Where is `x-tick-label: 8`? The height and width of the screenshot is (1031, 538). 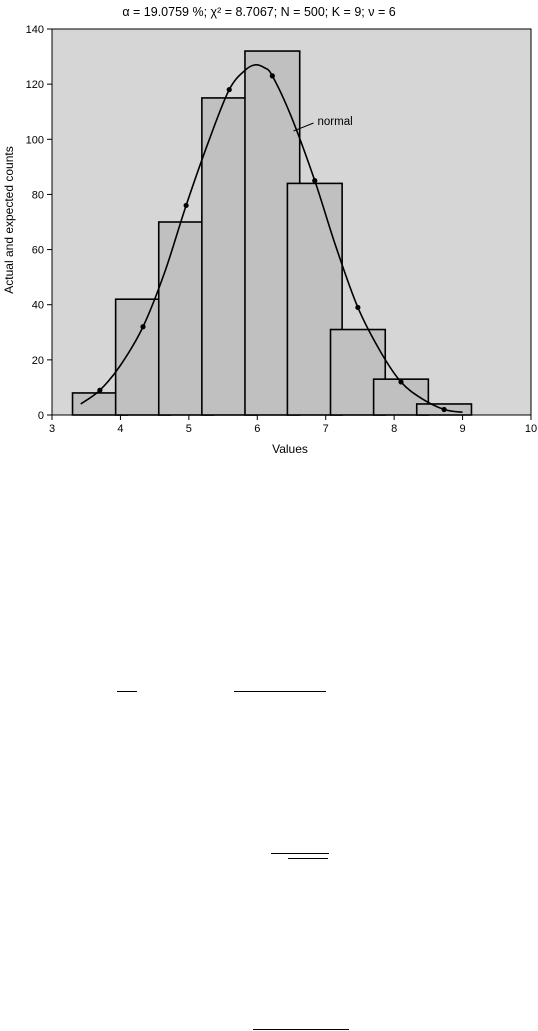
x-tick-label: 8 is located at coordinates (394, 429).